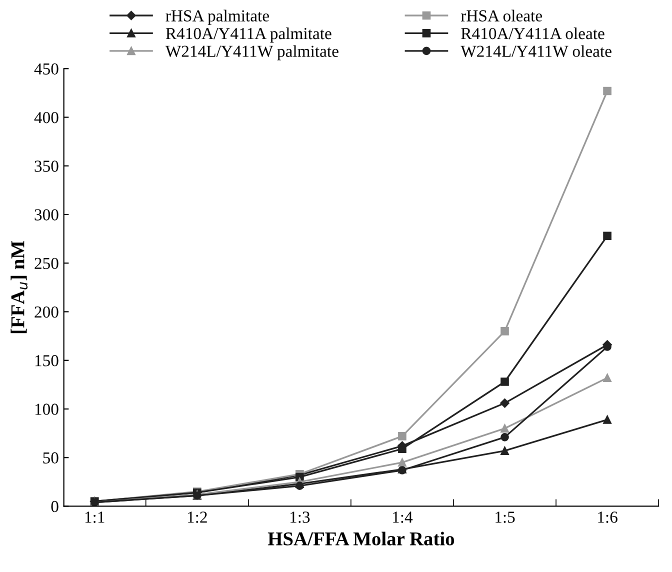 The height and width of the screenshot is (572, 672). What do you see at coordinates (501, 16) in the screenshot?
I see `legend-label: rHSA oleate` at bounding box center [501, 16].